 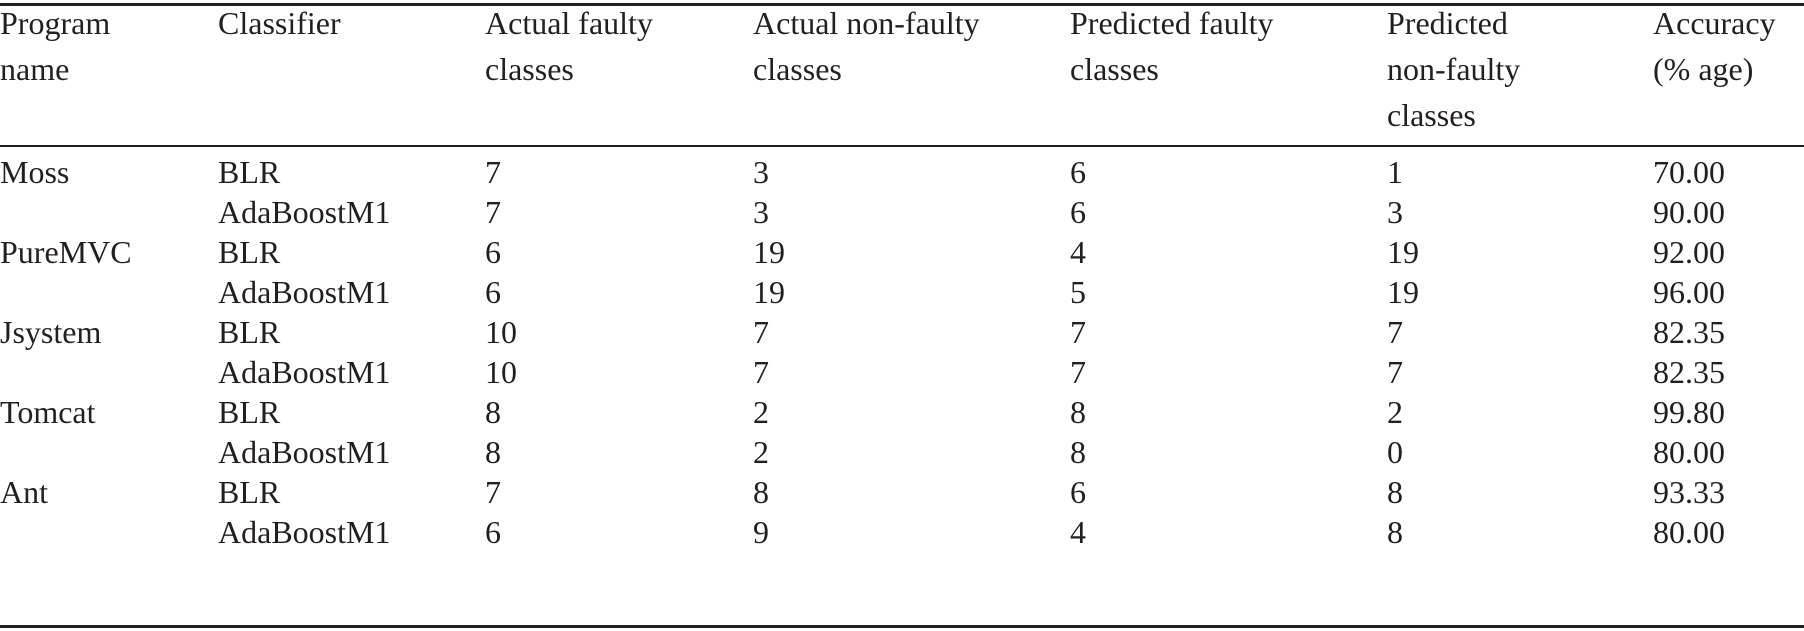 I want to click on header-classifier: Classifier, so click(x=279, y=23).